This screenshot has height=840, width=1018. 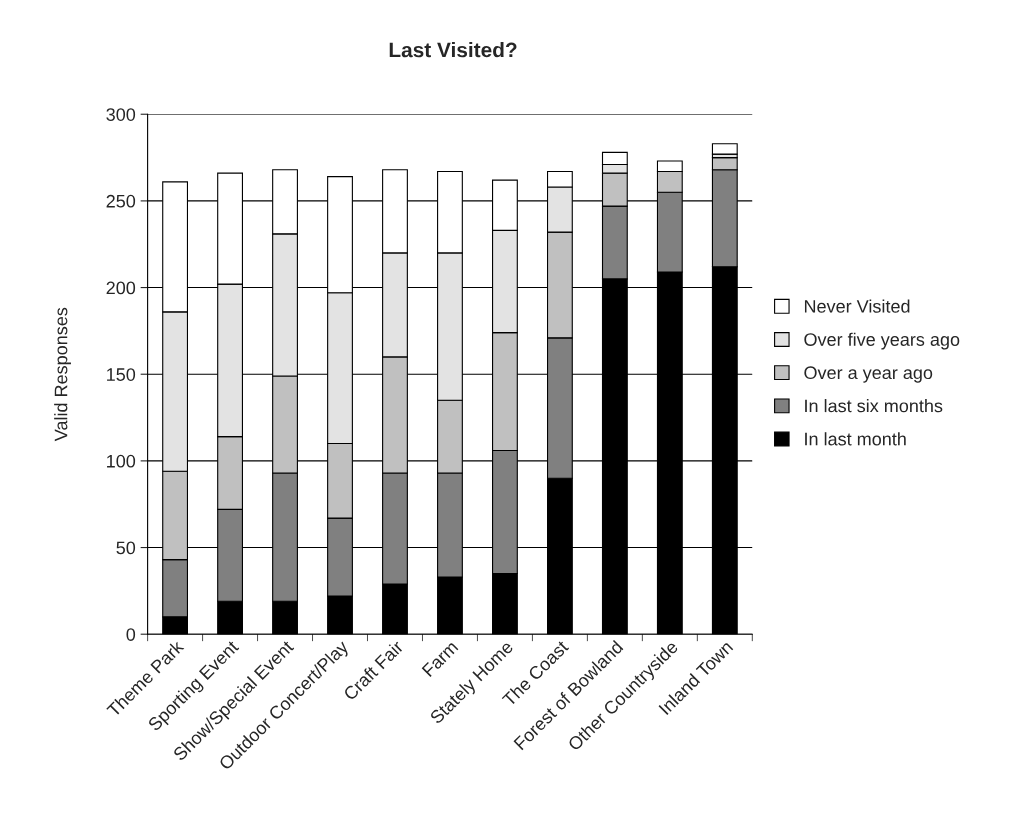 What do you see at coordinates (121, 114) in the screenshot?
I see `y-tick-label: 300` at bounding box center [121, 114].